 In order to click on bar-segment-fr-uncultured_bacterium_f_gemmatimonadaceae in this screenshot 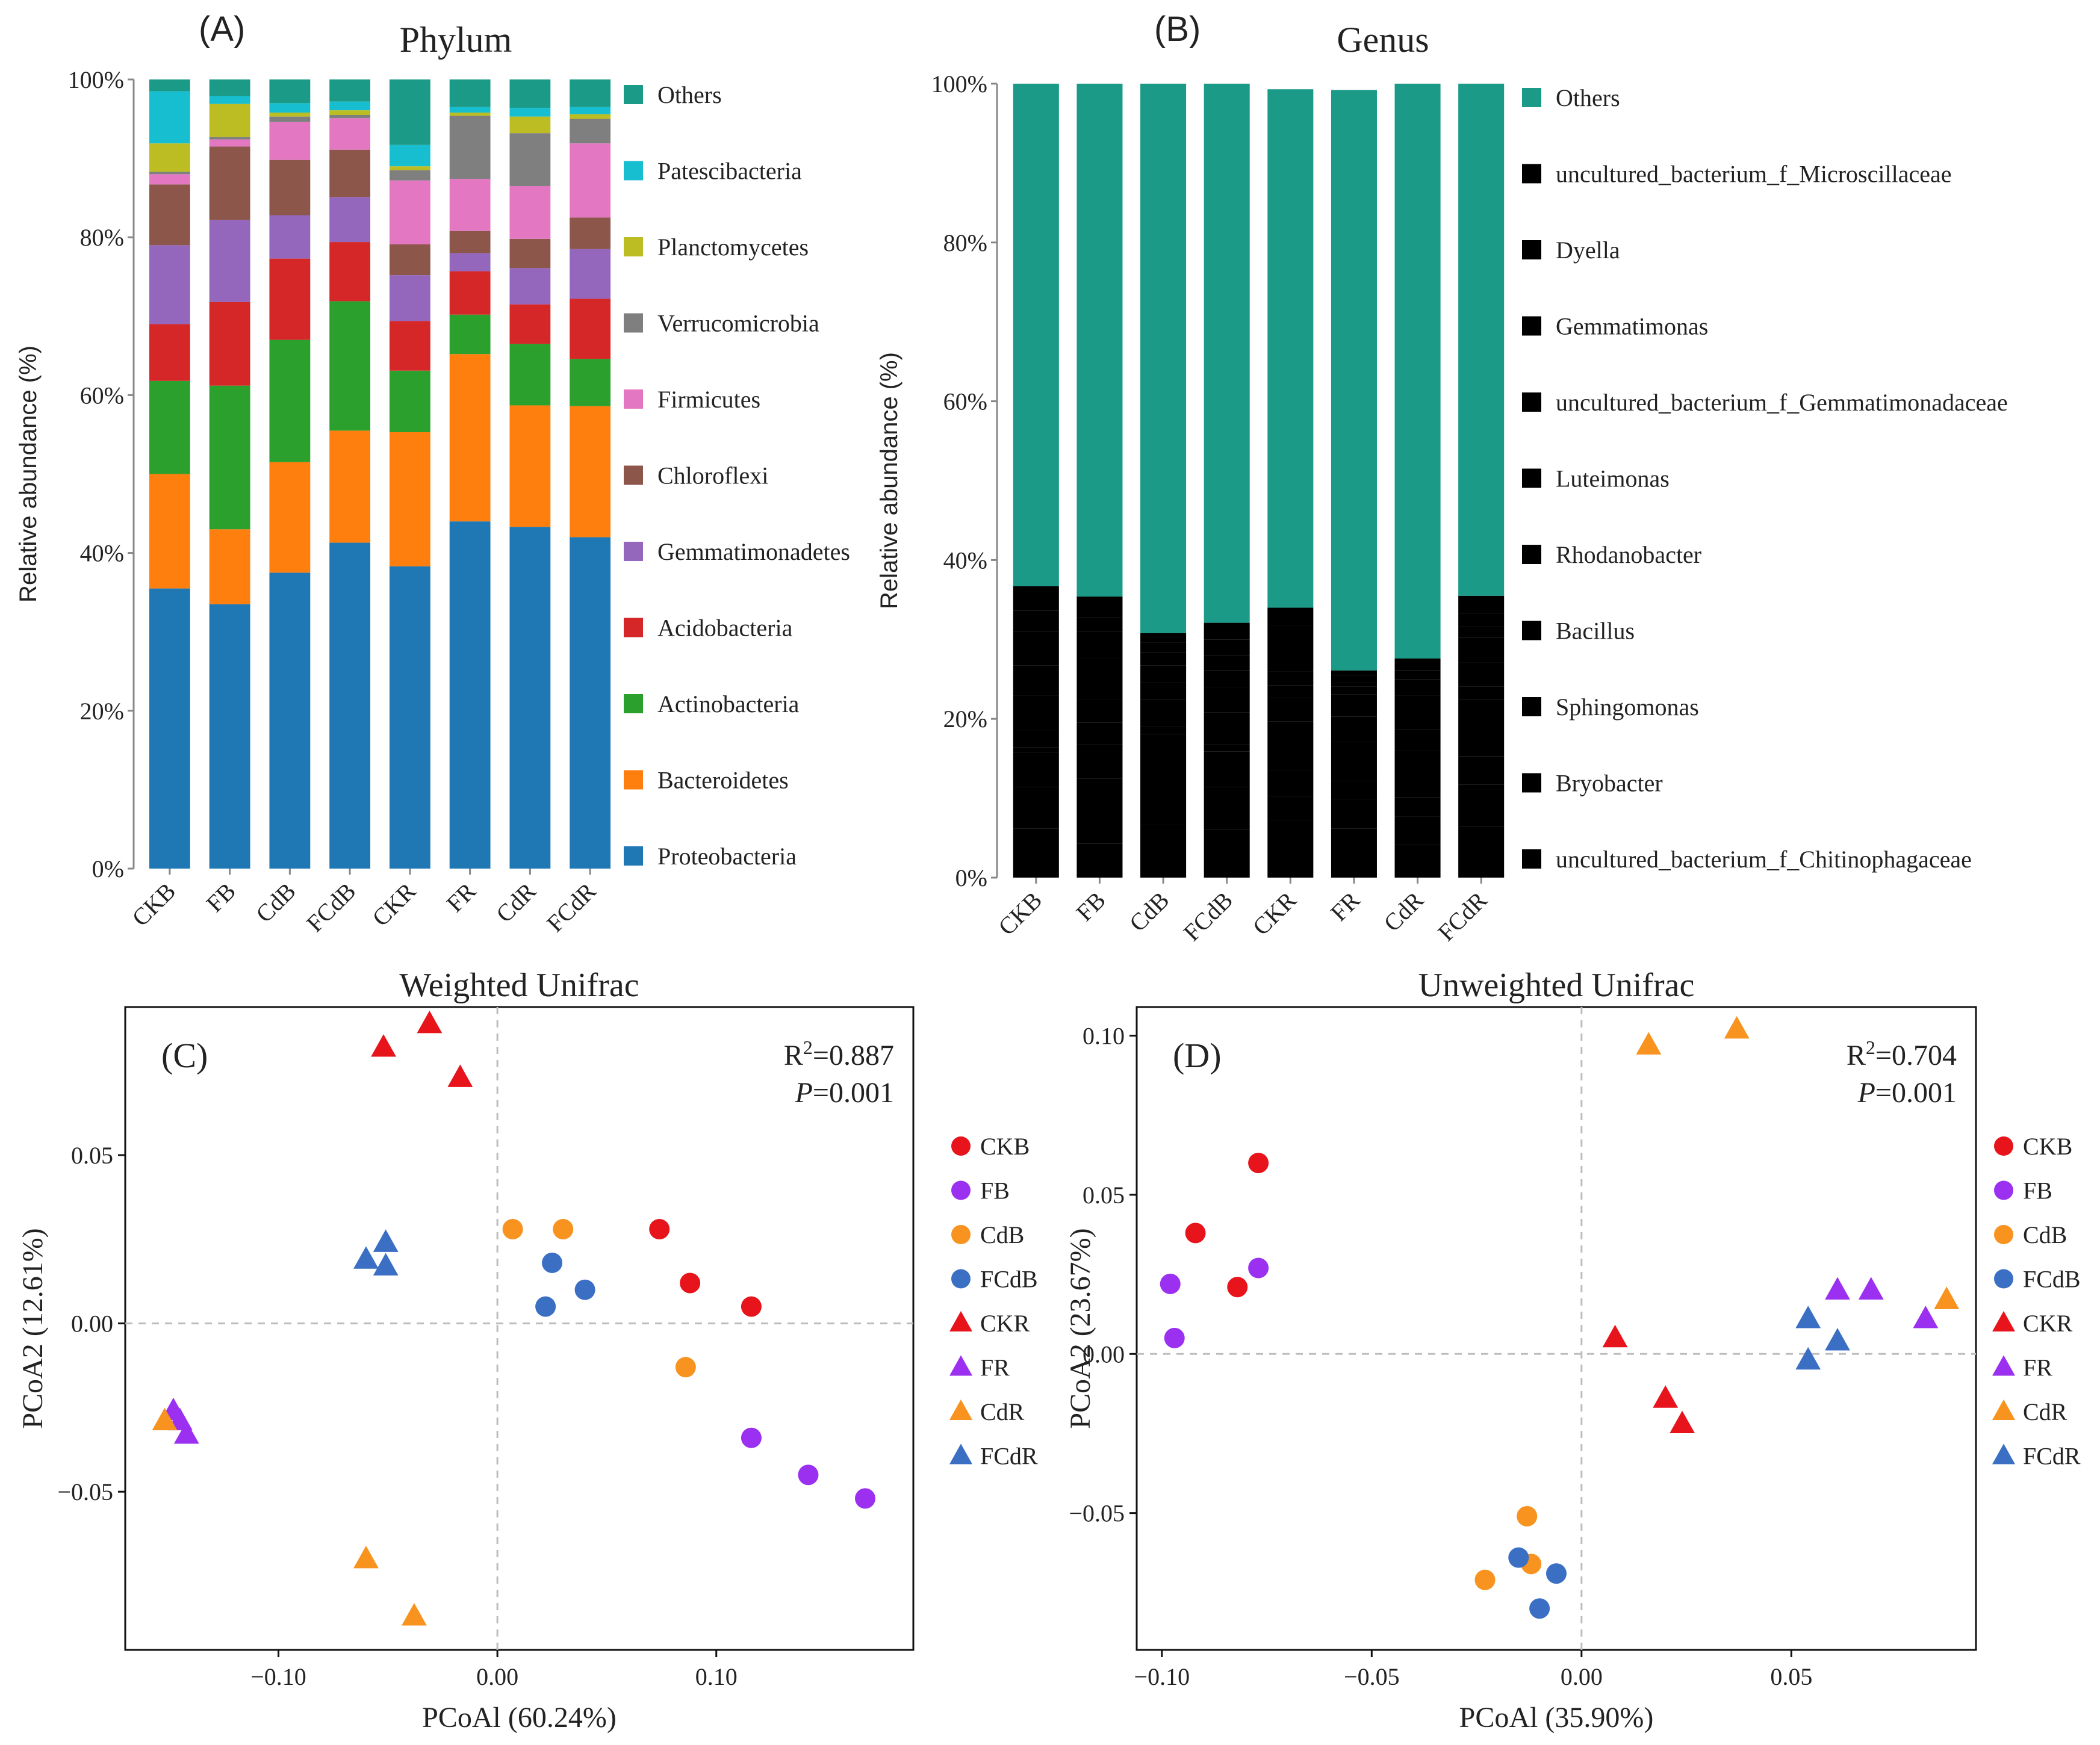, I will do `click(1354, 690)`.